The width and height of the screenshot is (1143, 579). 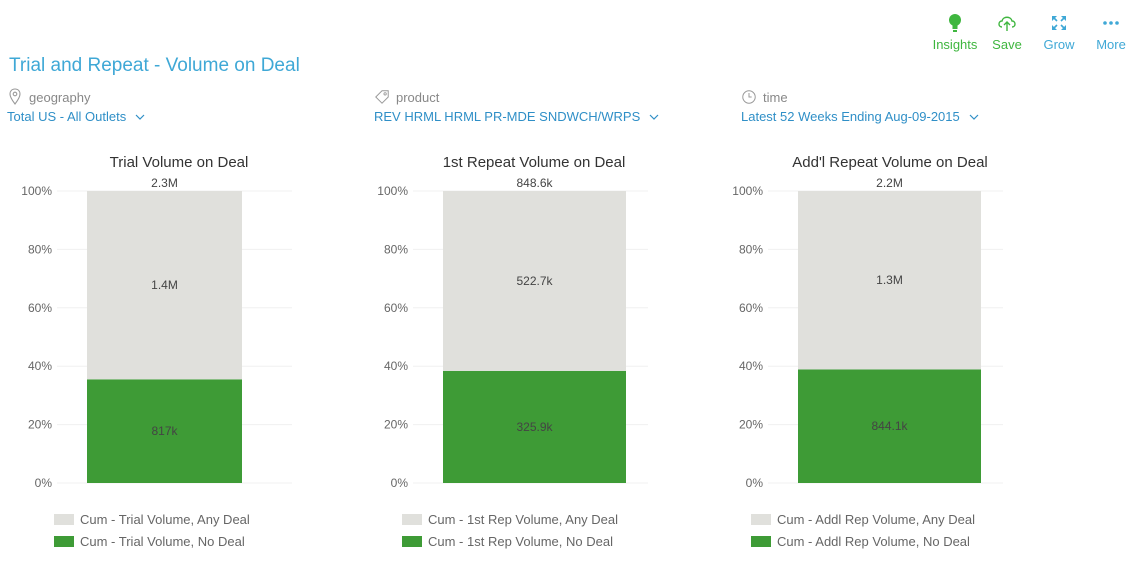 I want to click on save-label: Save, so click(x=1007, y=44).